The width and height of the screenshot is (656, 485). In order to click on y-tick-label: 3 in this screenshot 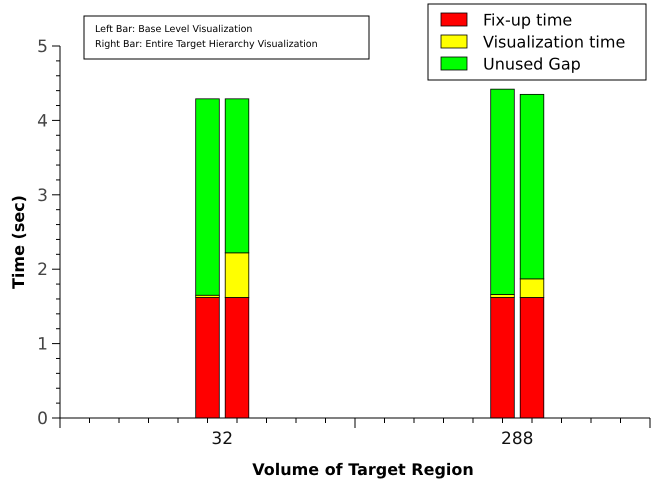, I will do `click(42, 196)`.